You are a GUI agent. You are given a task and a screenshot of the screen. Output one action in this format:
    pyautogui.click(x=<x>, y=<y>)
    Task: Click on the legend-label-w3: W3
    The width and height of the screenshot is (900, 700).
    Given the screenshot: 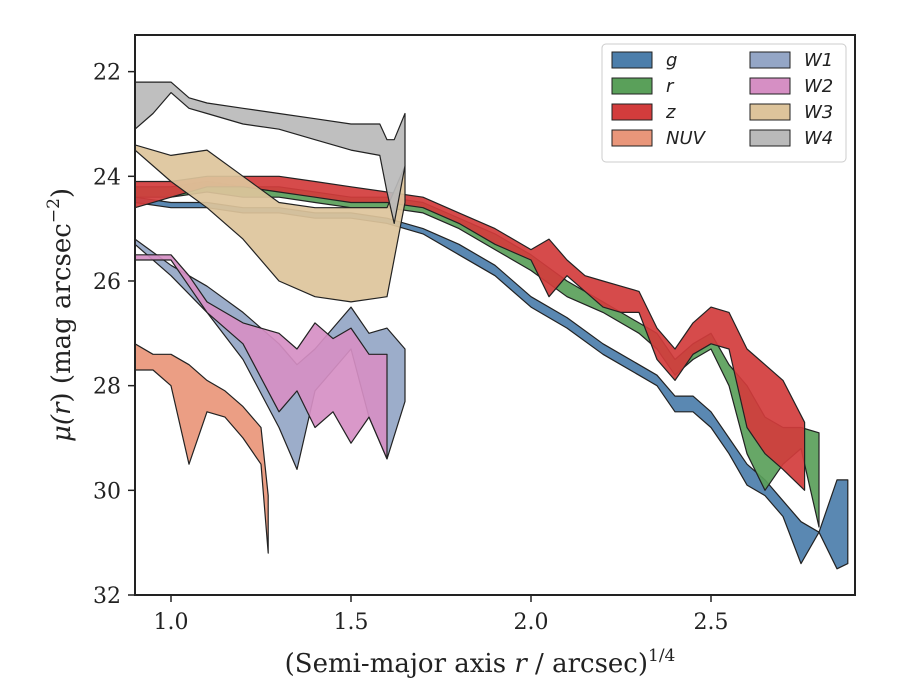 What is the action you would take?
    pyautogui.click(x=818, y=112)
    